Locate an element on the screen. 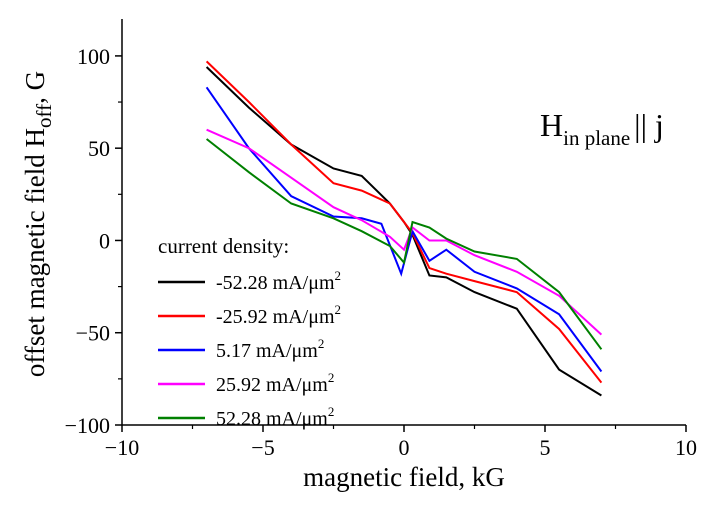  x-tick-label: 0 is located at coordinates (404, 447).